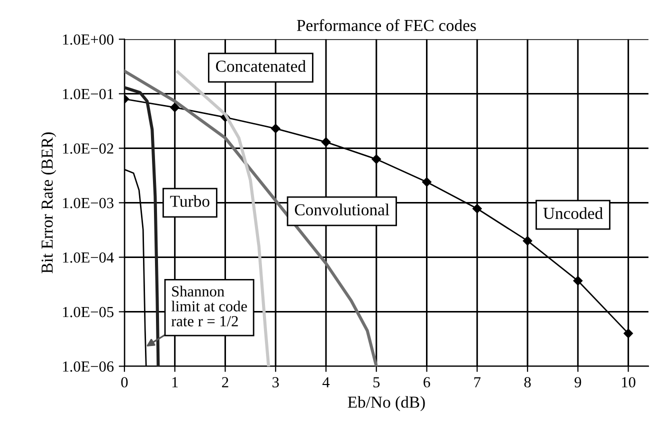 Image resolution: width=655 pixels, height=436 pixels. What do you see at coordinates (326, 382) in the screenshot?
I see `x-tick-label: 4` at bounding box center [326, 382].